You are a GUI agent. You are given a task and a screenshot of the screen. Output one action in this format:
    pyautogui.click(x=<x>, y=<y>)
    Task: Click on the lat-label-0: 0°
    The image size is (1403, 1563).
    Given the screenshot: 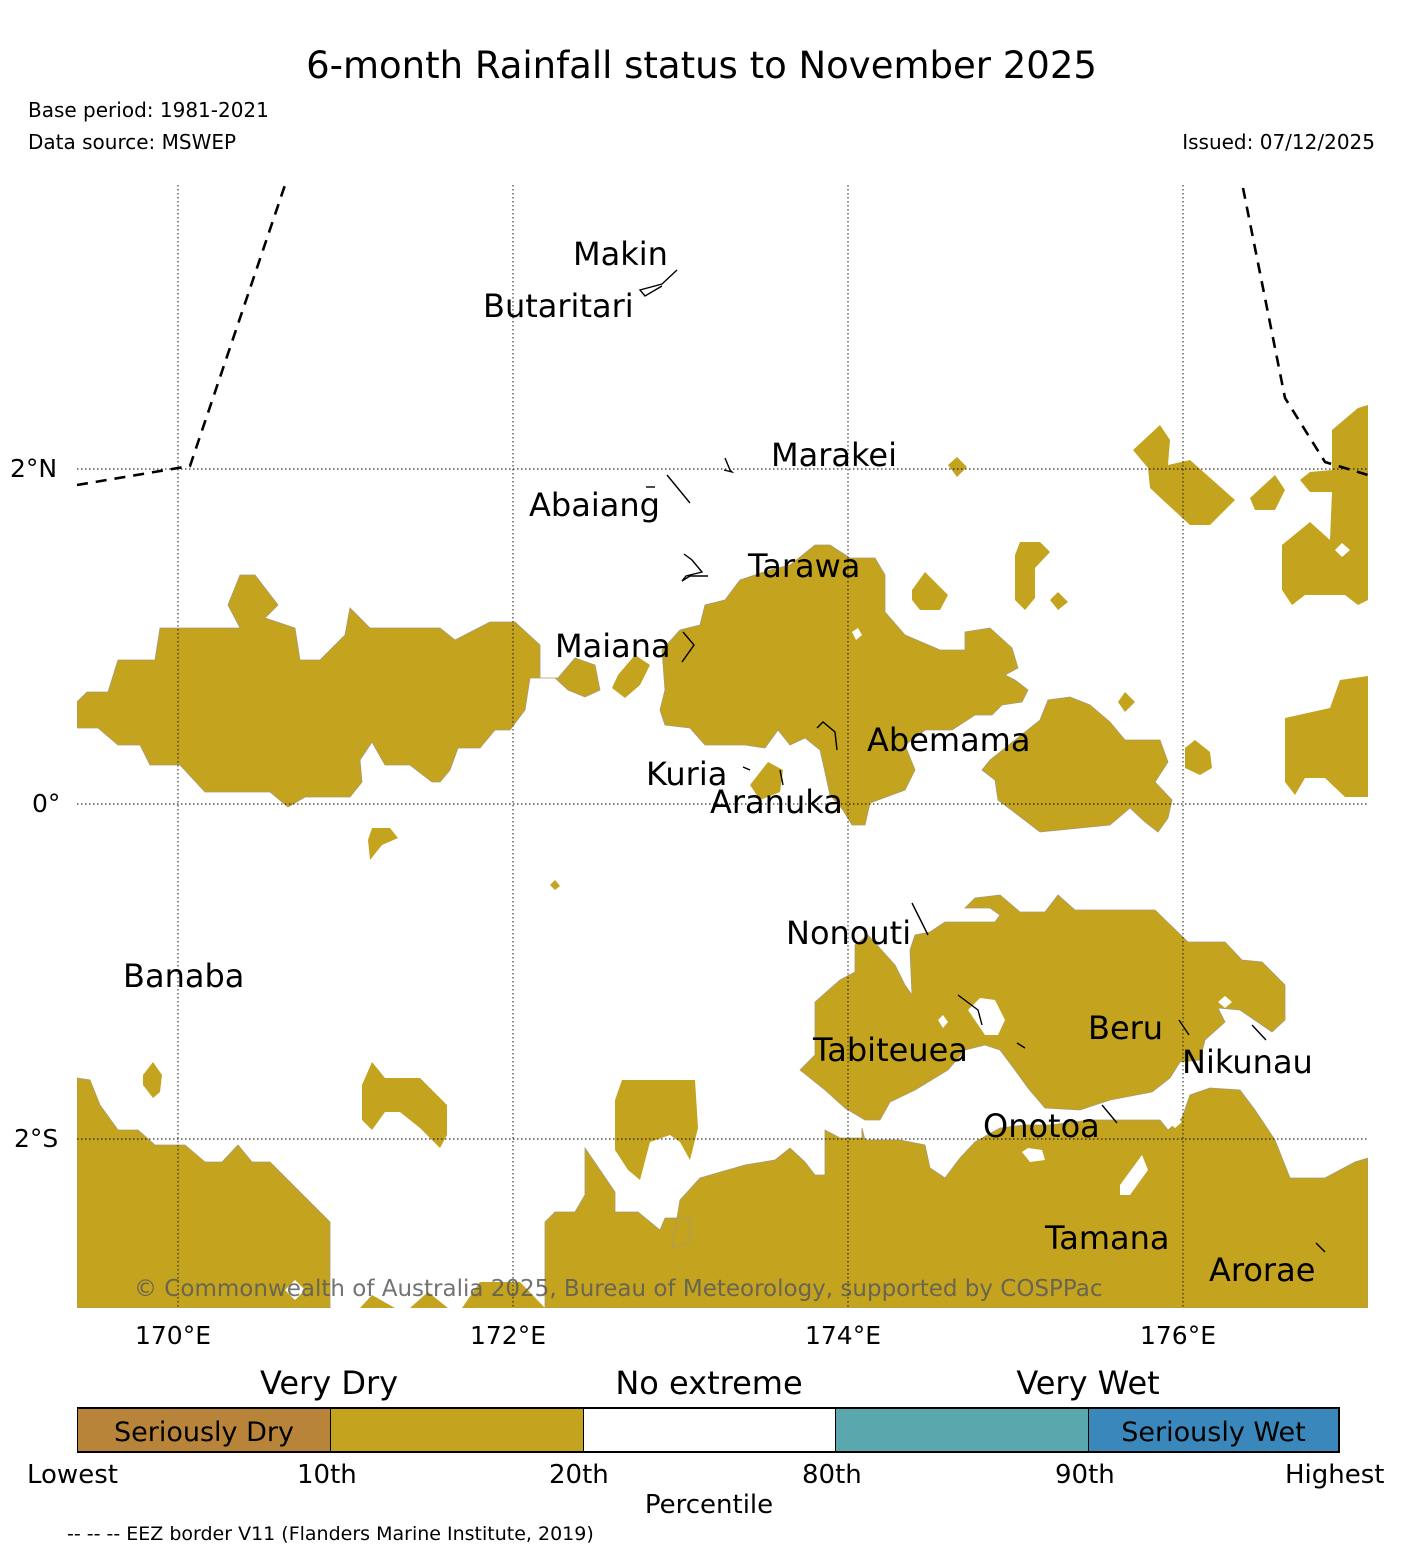 What is the action you would take?
    pyautogui.click(x=46, y=803)
    